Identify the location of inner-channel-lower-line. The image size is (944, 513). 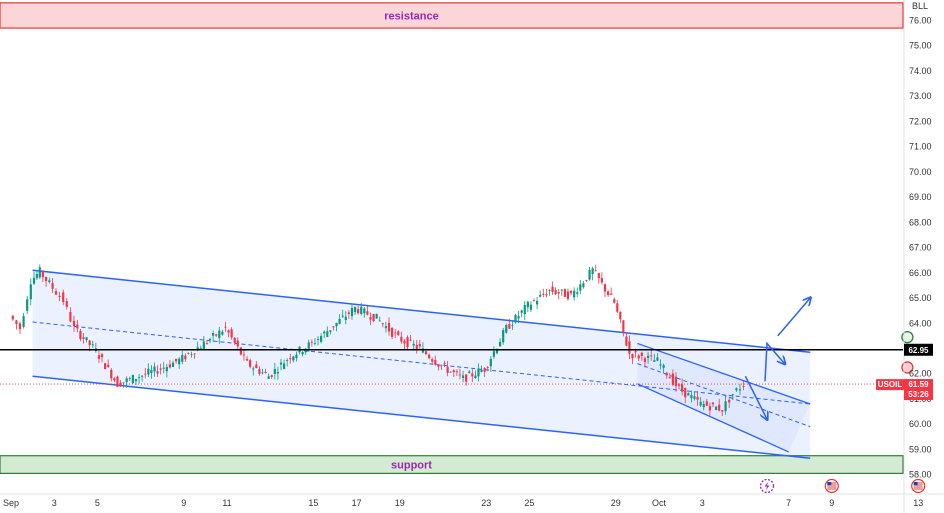
(713, 418).